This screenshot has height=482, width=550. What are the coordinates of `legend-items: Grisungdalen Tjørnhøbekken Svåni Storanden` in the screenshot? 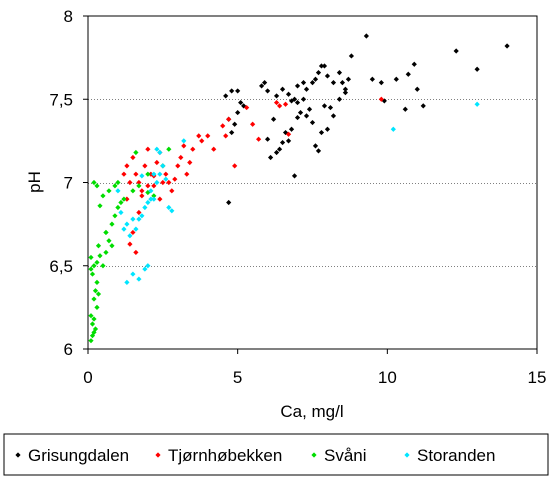 It's located at (255, 455).